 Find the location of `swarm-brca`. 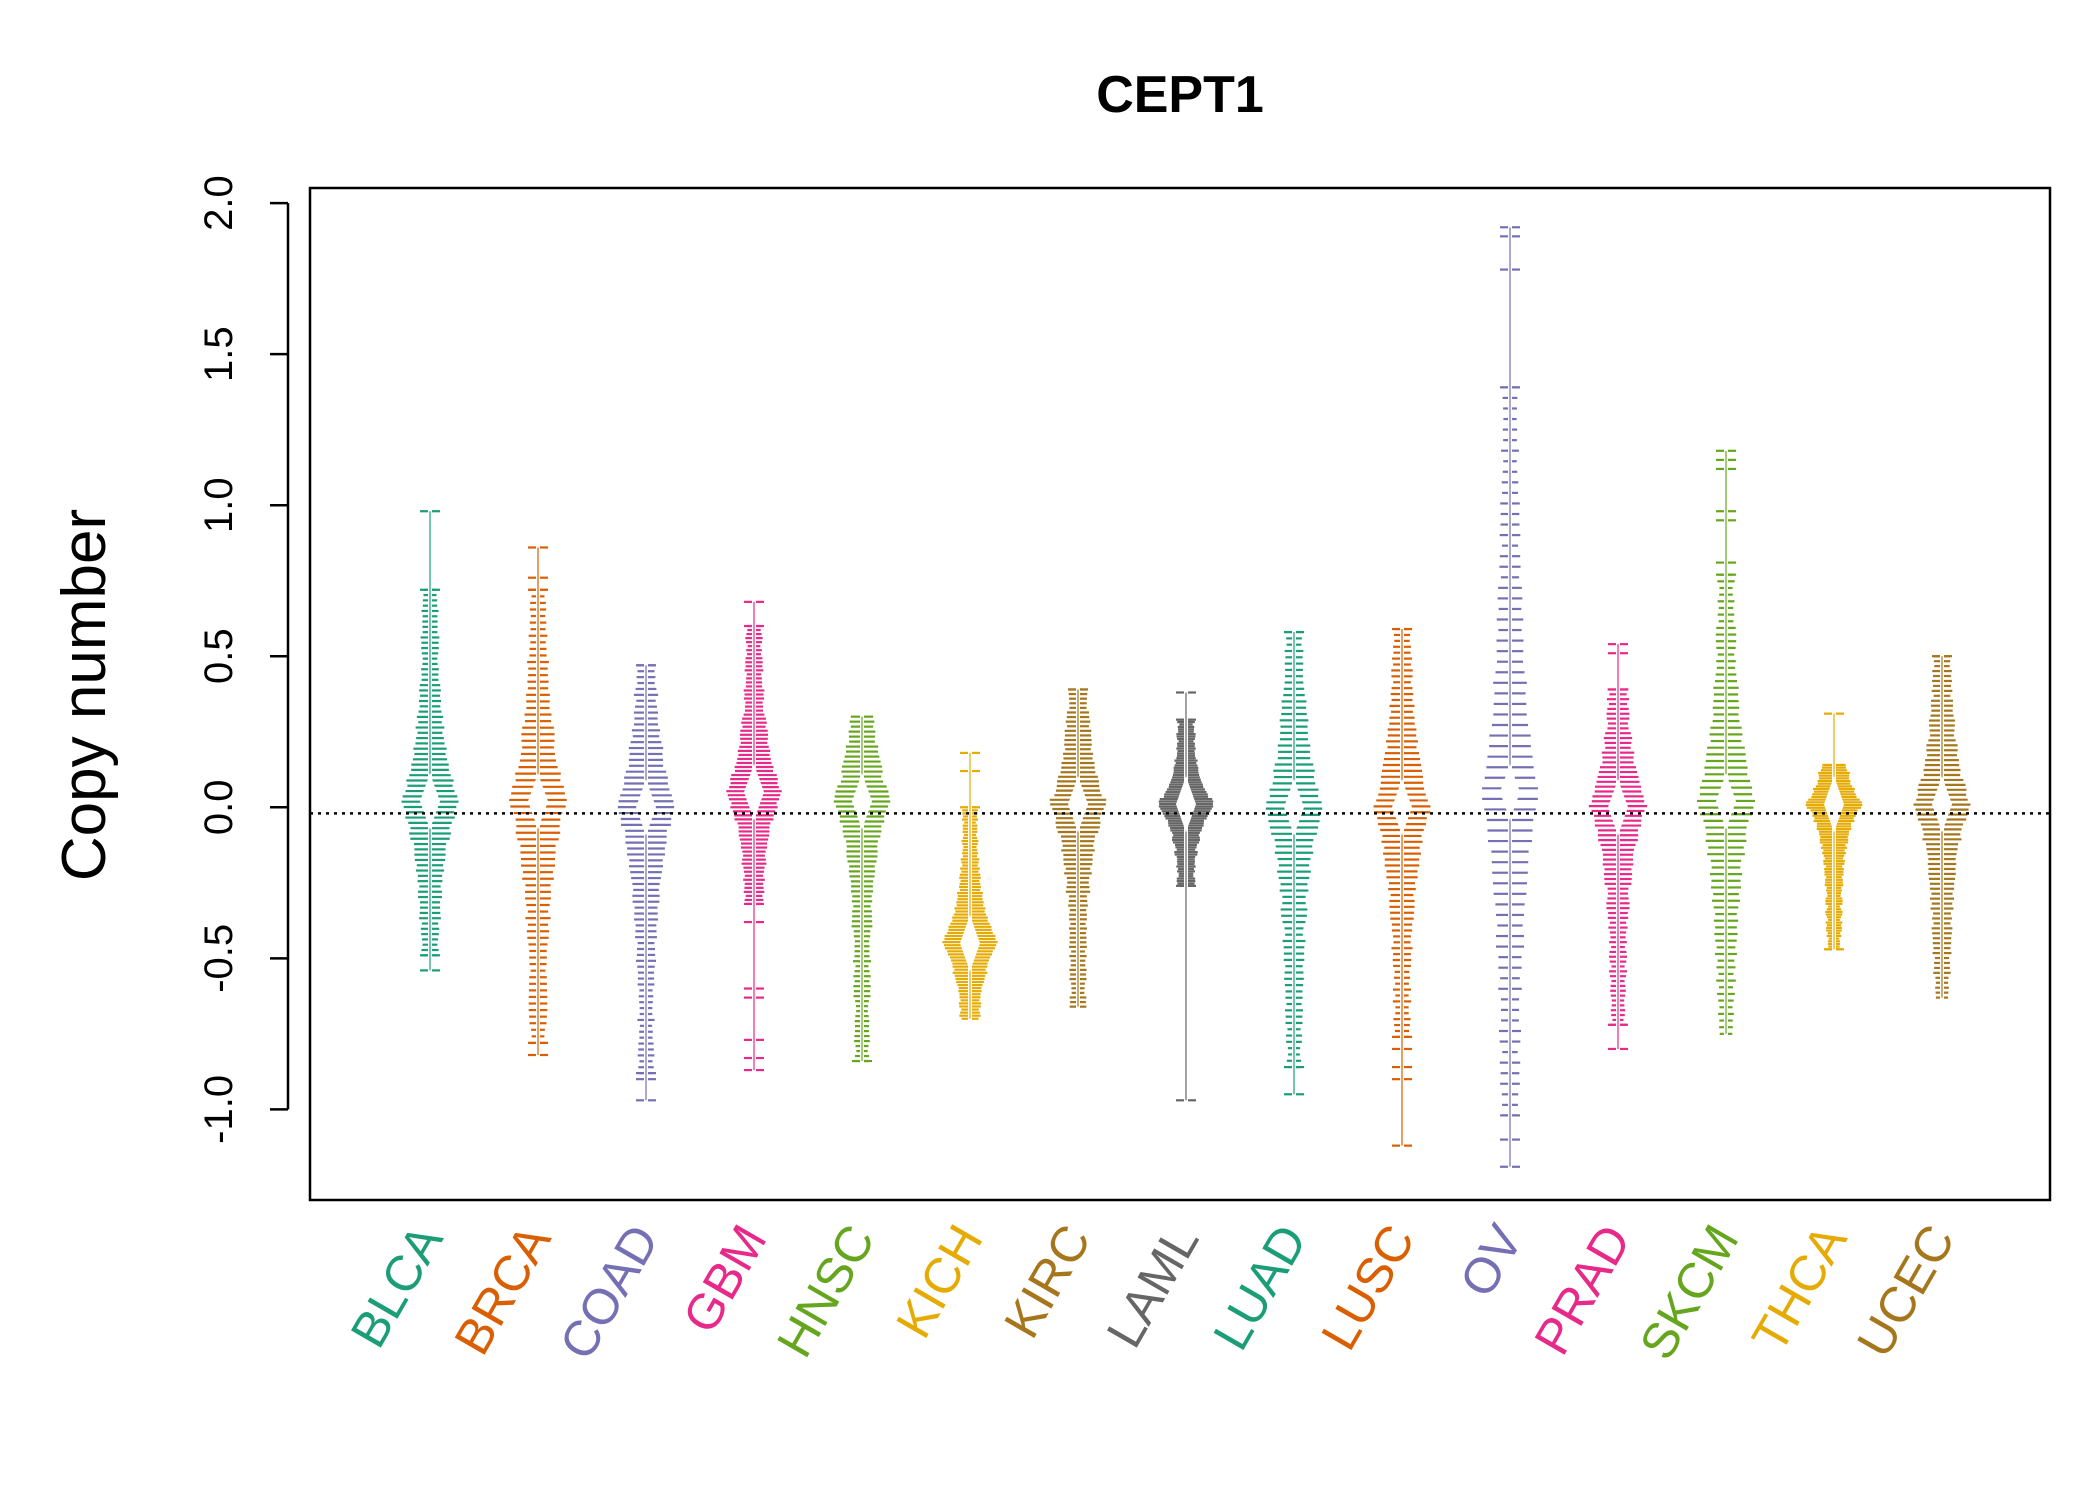

swarm-brca is located at coordinates (538, 801).